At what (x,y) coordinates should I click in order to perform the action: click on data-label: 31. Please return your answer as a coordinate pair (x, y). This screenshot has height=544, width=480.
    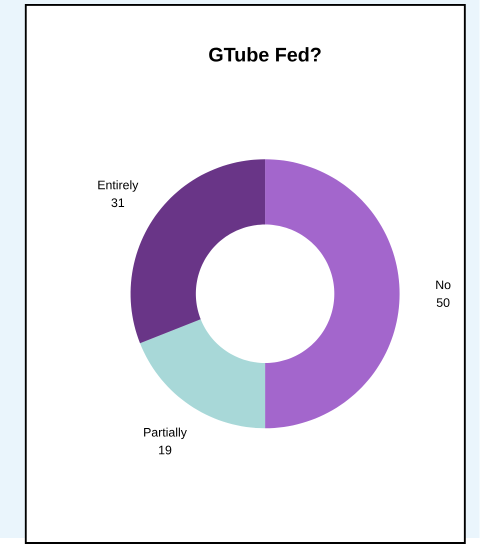
    Looking at the image, I should click on (118, 203).